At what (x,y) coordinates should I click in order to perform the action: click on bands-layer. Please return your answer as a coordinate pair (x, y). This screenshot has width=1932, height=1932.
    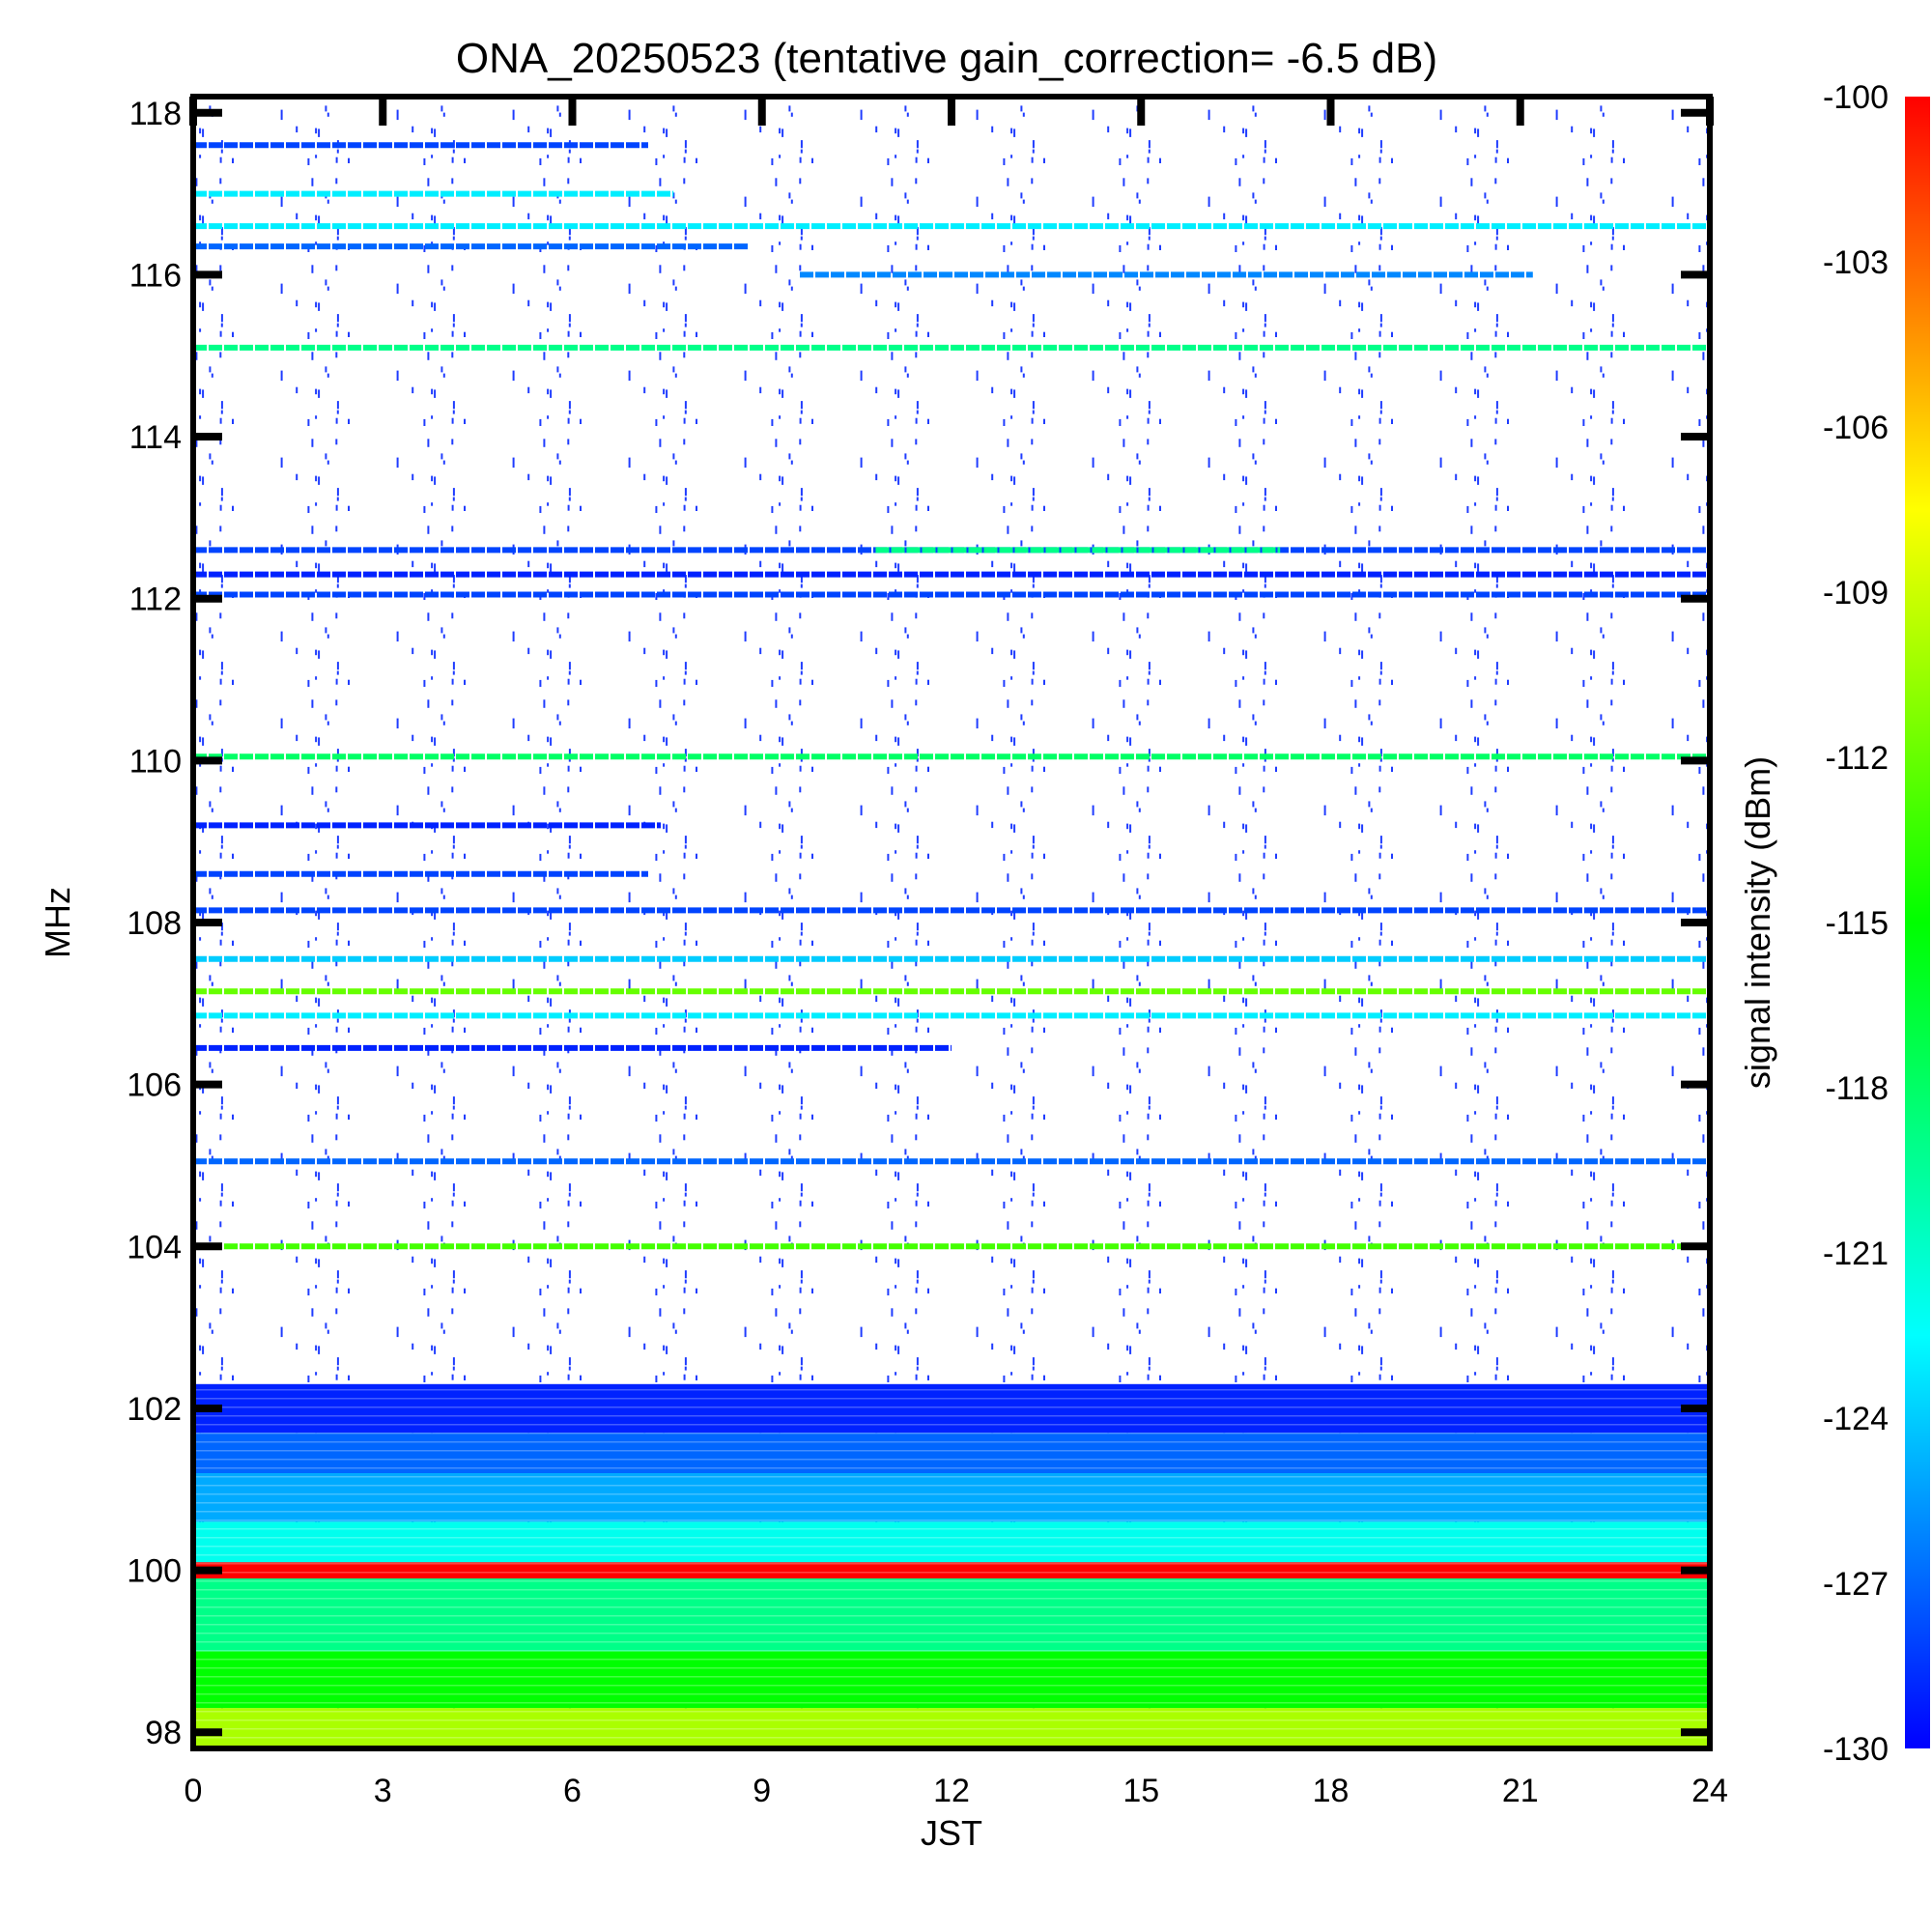
    Looking at the image, I should click on (951, 1565).